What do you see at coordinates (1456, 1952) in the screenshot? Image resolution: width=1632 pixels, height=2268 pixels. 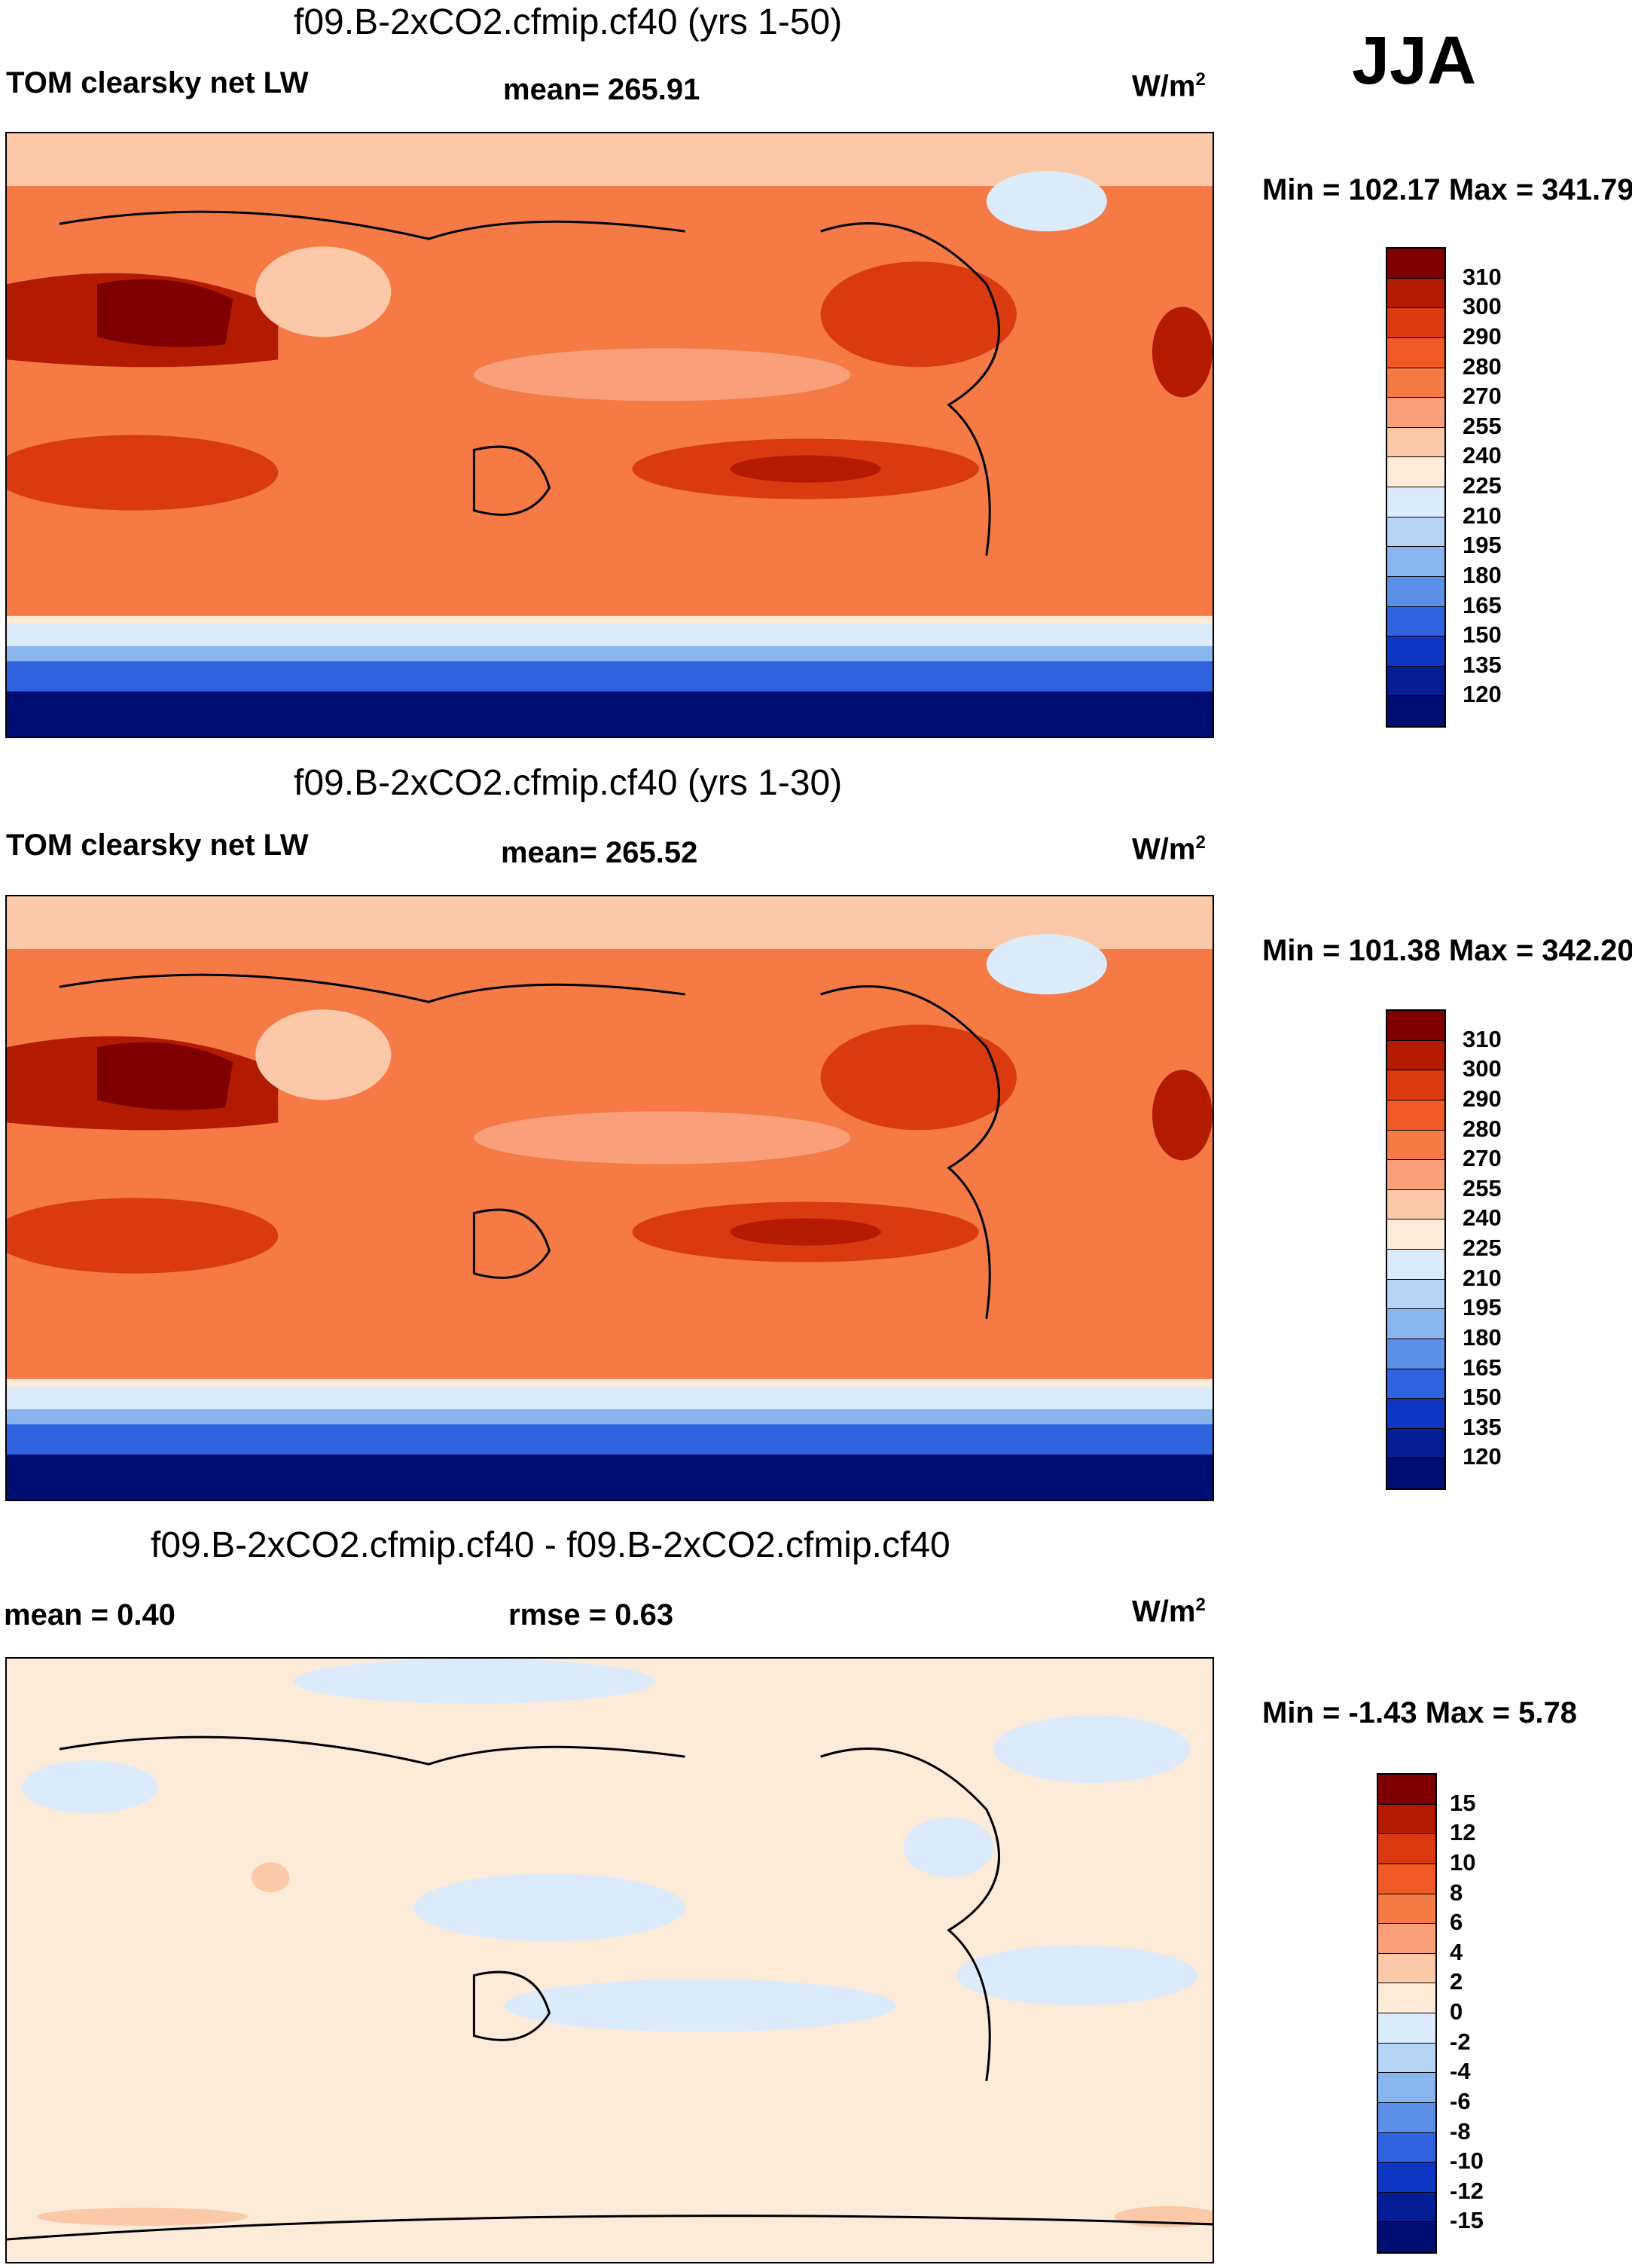 I see `colorbar-tick-label: 4` at bounding box center [1456, 1952].